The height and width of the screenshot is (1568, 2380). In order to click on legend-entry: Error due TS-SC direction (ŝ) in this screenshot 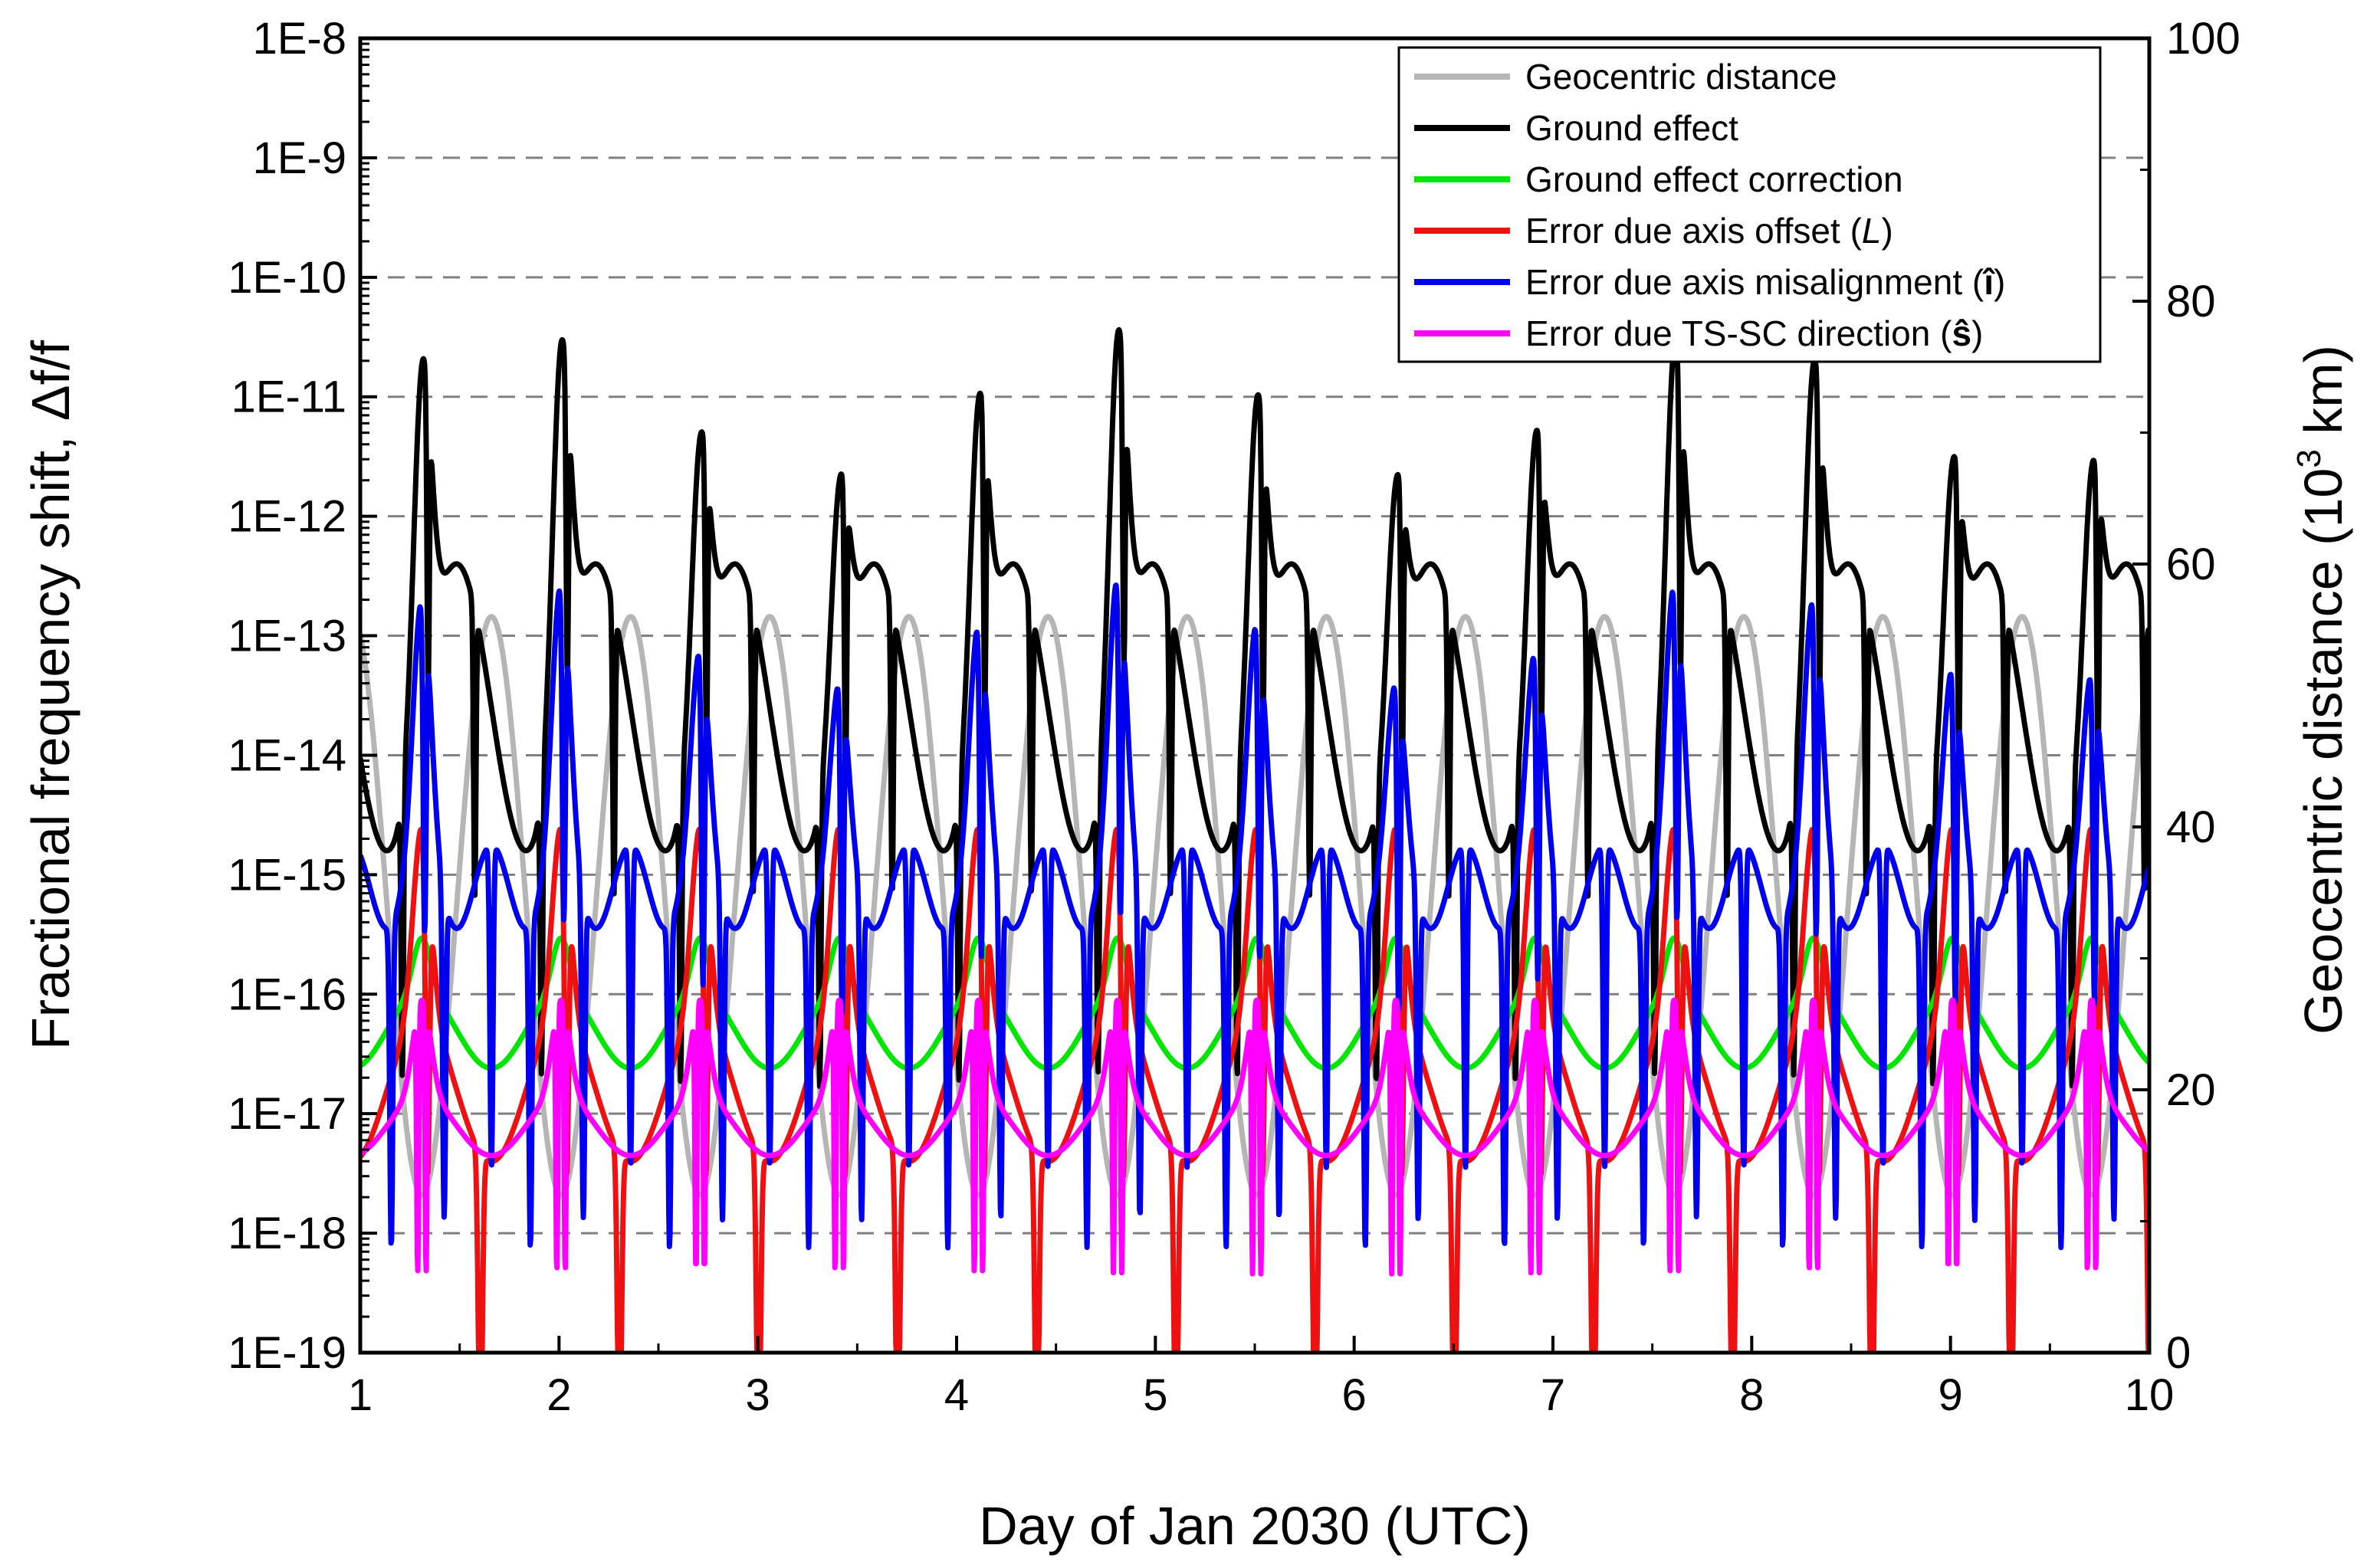, I will do `click(1754, 333)`.